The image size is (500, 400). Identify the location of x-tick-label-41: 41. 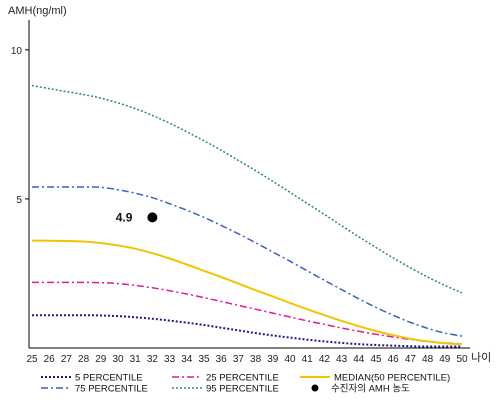
(308, 359).